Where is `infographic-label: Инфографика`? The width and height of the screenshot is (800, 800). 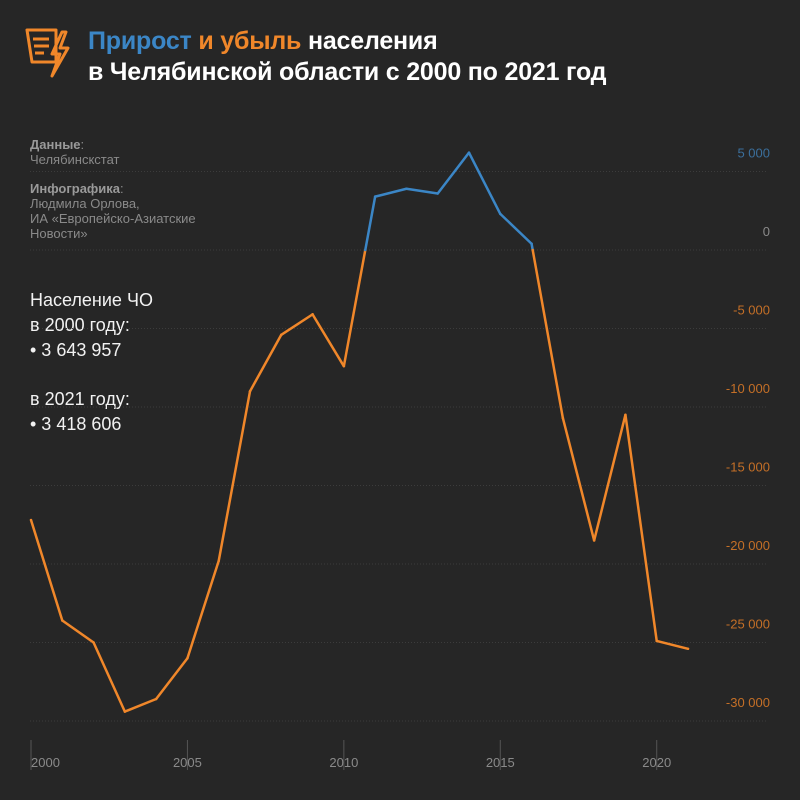
infographic-label: Инфографика is located at coordinates (75, 188).